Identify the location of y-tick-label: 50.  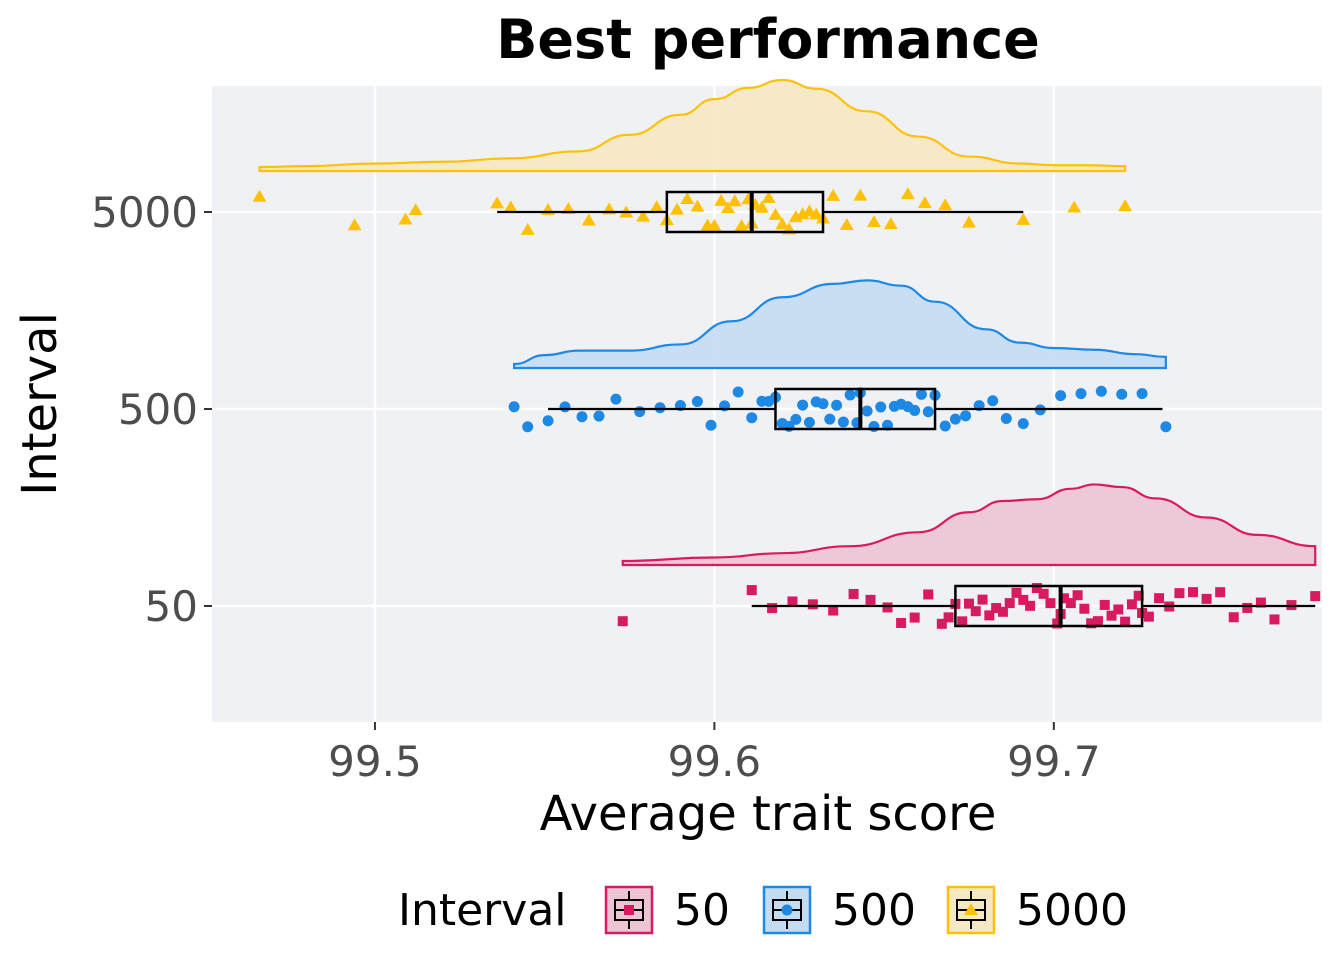
(171, 606).